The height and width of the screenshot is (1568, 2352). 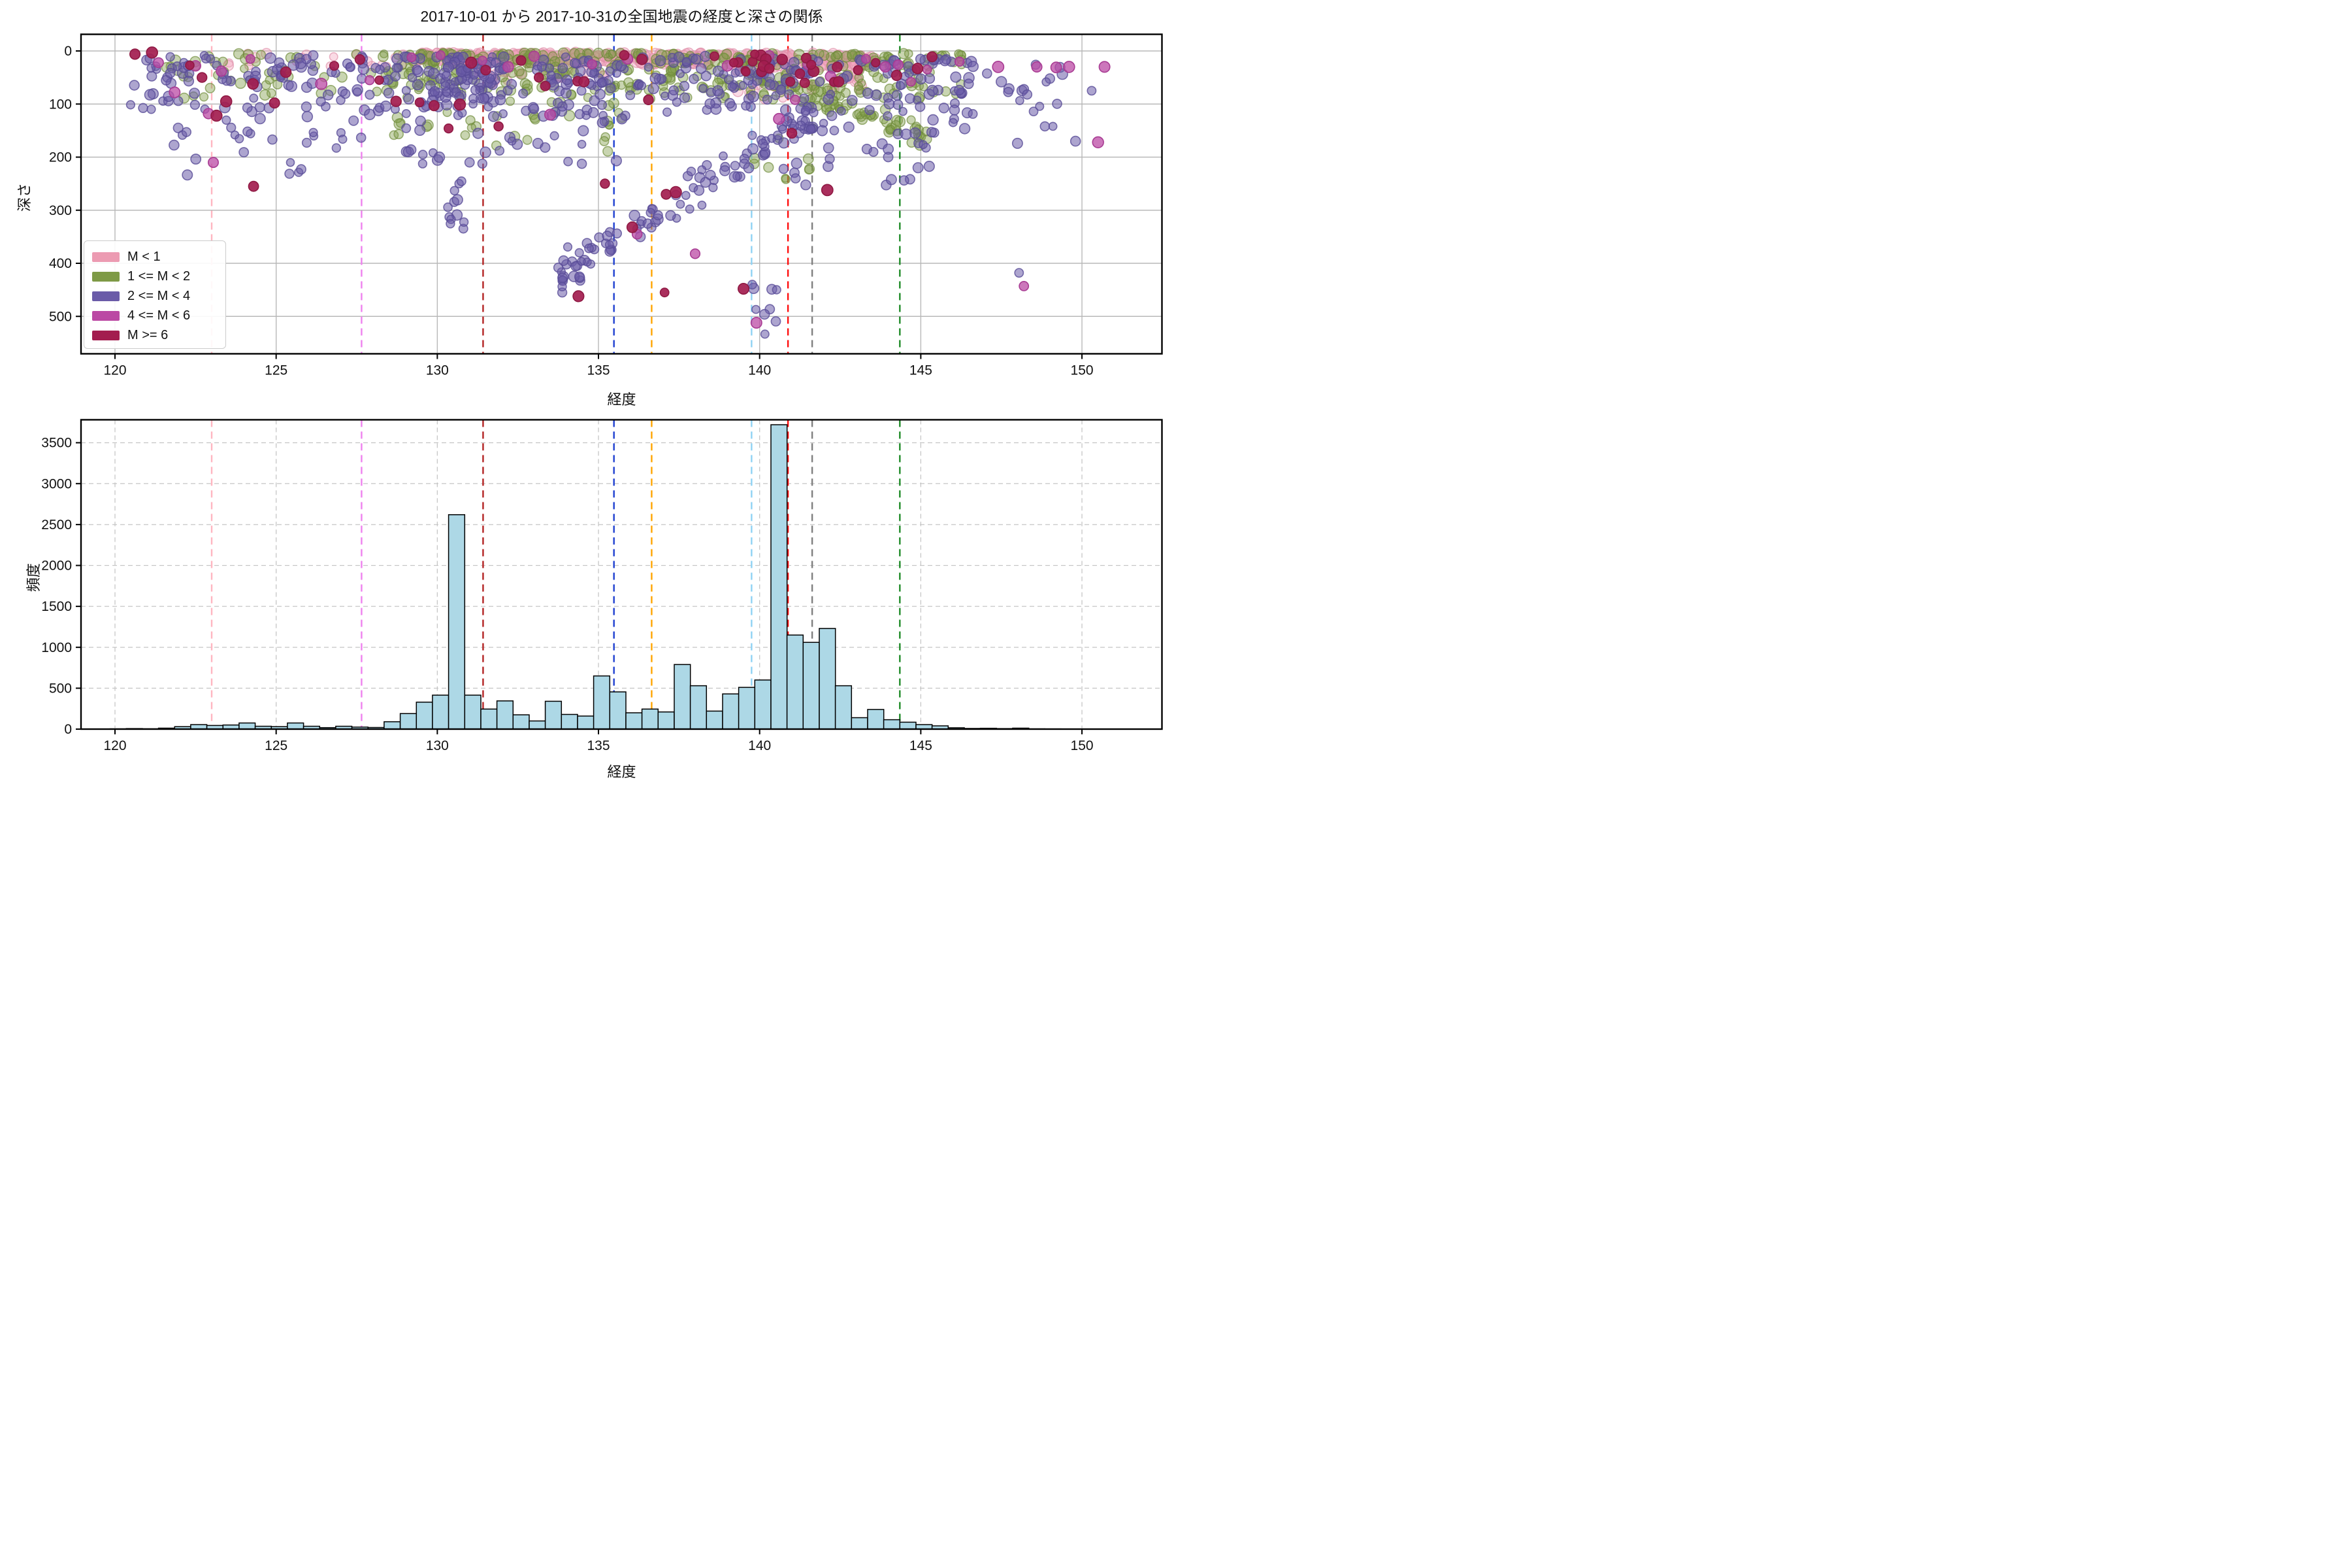 I want to click on histogram-vlines, so click(x=555, y=574).